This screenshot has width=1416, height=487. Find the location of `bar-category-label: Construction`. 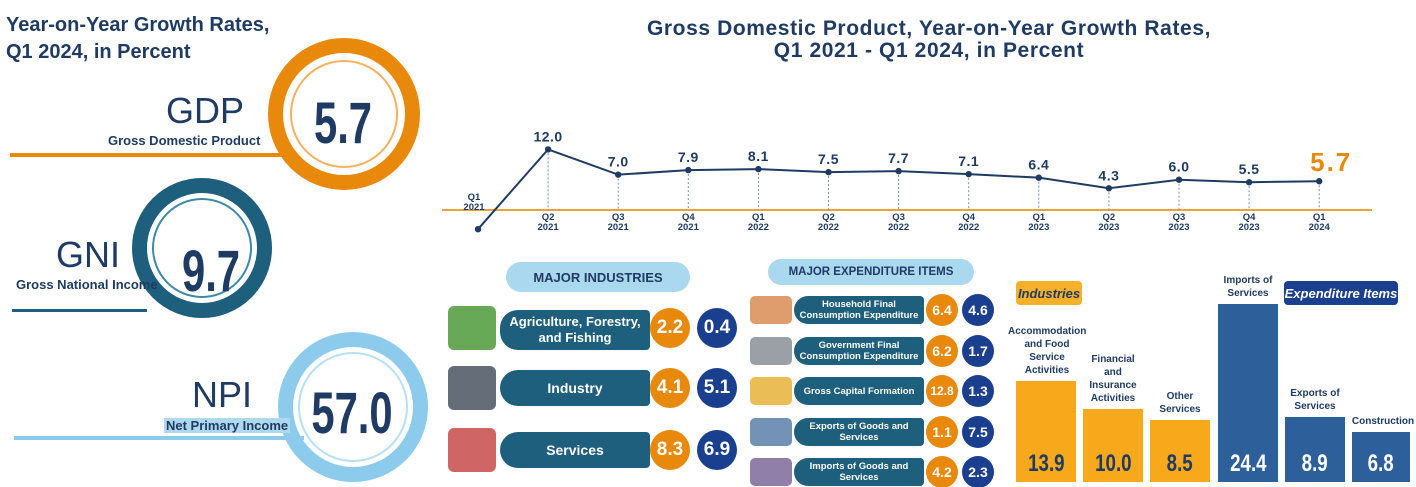

bar-category-label: Construction is located at coordinates (1383, 421).